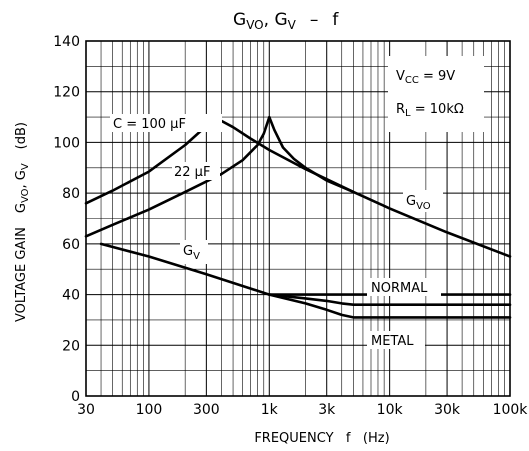 The image size is (529, 451). Describe the element at coordinates (66, 143) in the screenshot. I see `y-tick-label: 100` at that location.